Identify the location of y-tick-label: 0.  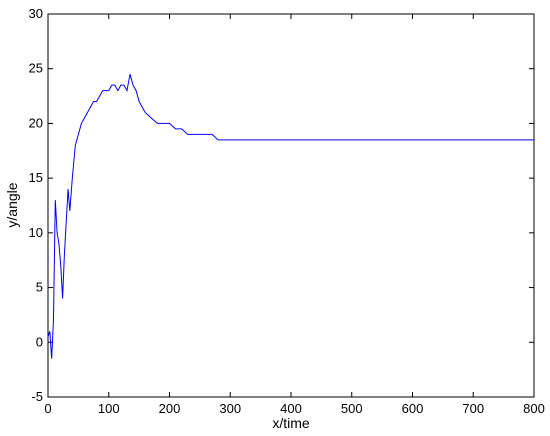
(39, 341).